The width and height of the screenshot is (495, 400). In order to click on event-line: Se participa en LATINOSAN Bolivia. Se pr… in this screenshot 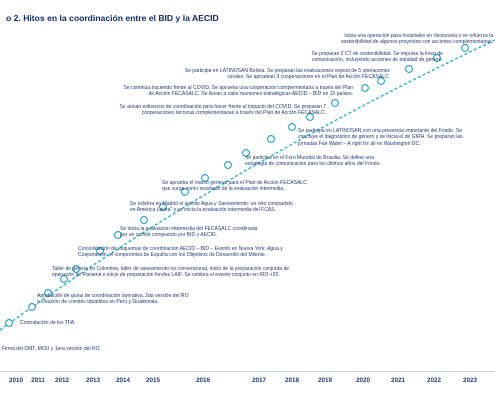, I will do `click(287, 71)`.